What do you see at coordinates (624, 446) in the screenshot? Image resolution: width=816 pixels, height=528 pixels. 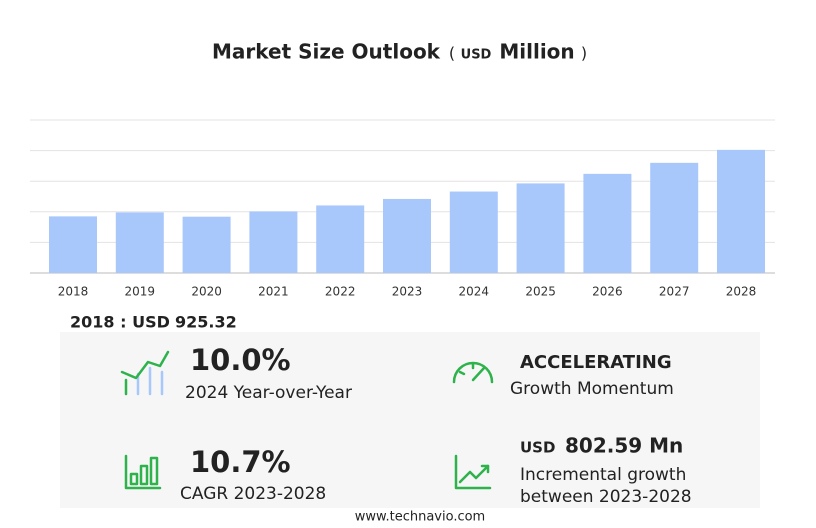 I see `kpi-value: 802.59 Mn` at bounding box center [624, 446].